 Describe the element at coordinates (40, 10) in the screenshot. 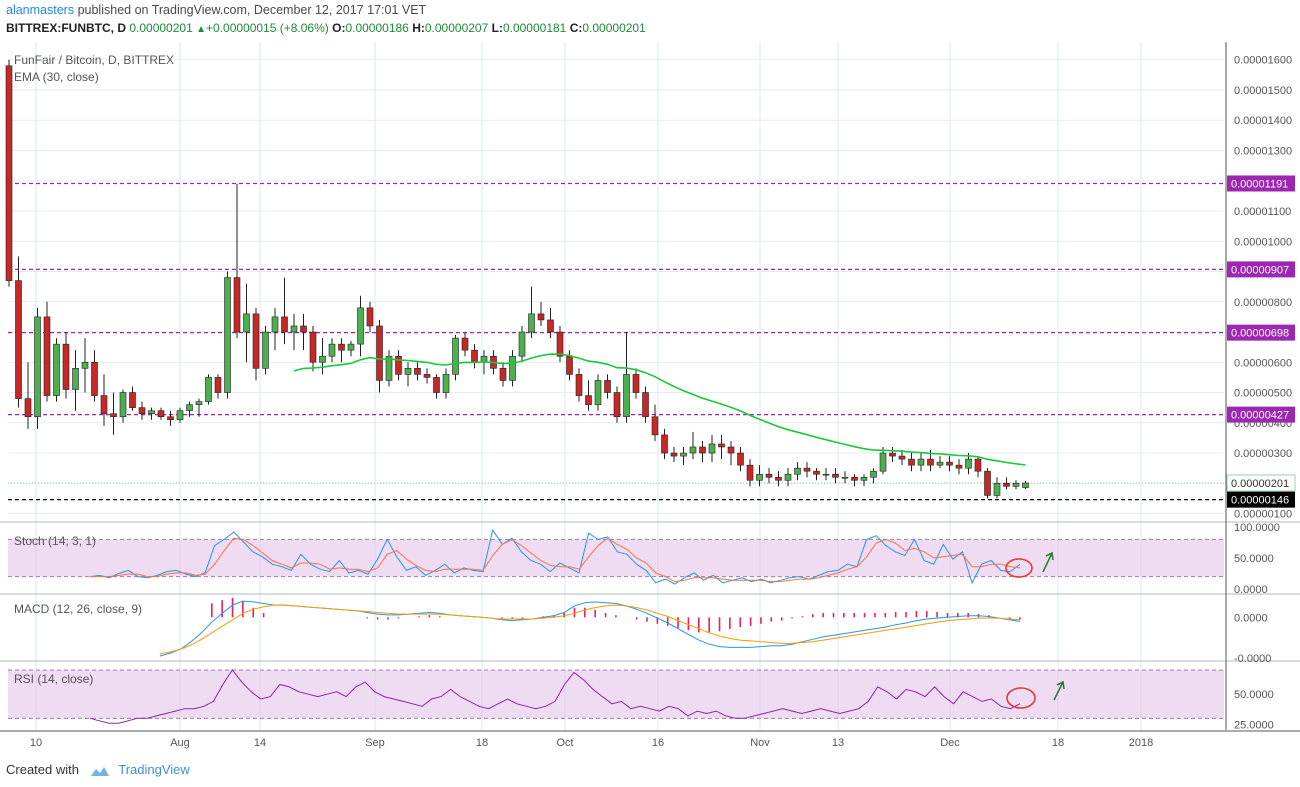

I see `author-link: alanmasters` at that location.